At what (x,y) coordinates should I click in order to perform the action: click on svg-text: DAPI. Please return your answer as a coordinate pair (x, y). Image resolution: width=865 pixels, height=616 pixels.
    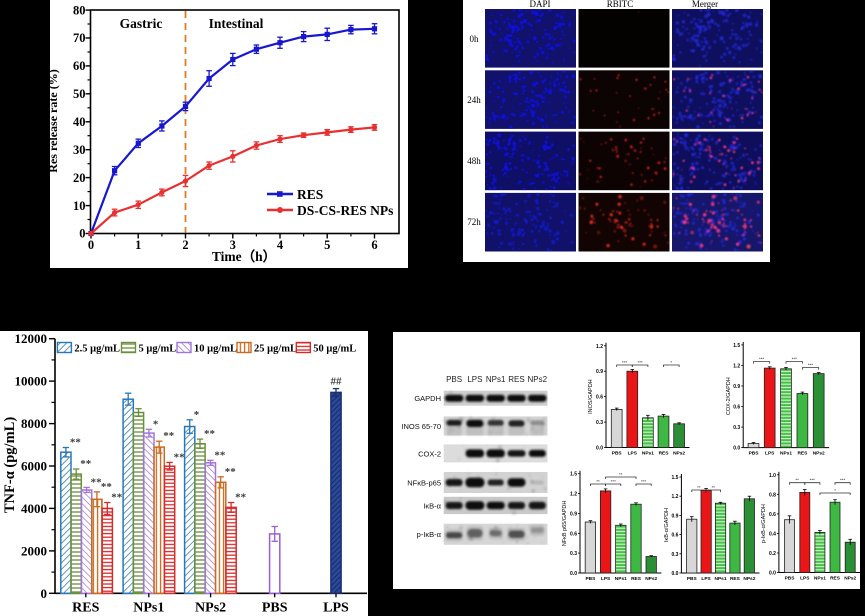
    Looking at the image, I should click on (539, 4).